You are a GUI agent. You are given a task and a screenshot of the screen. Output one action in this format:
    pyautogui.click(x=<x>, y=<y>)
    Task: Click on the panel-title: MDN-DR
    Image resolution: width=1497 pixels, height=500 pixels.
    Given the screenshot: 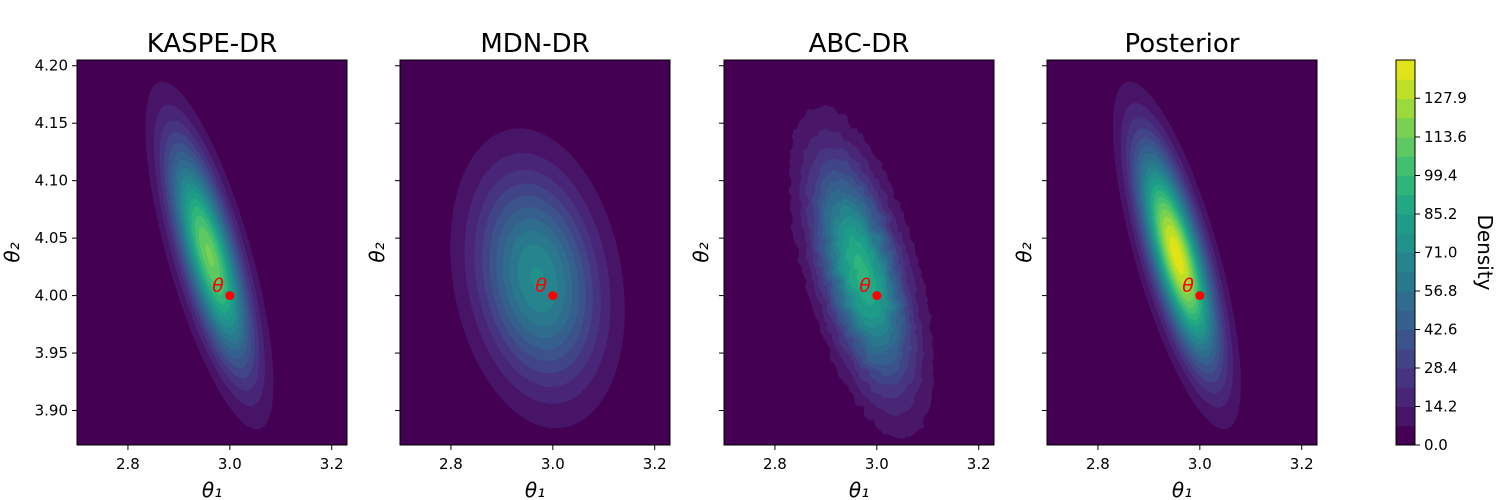 What is the action you would take?
    pyautogui.click(x=534, y=44)
    